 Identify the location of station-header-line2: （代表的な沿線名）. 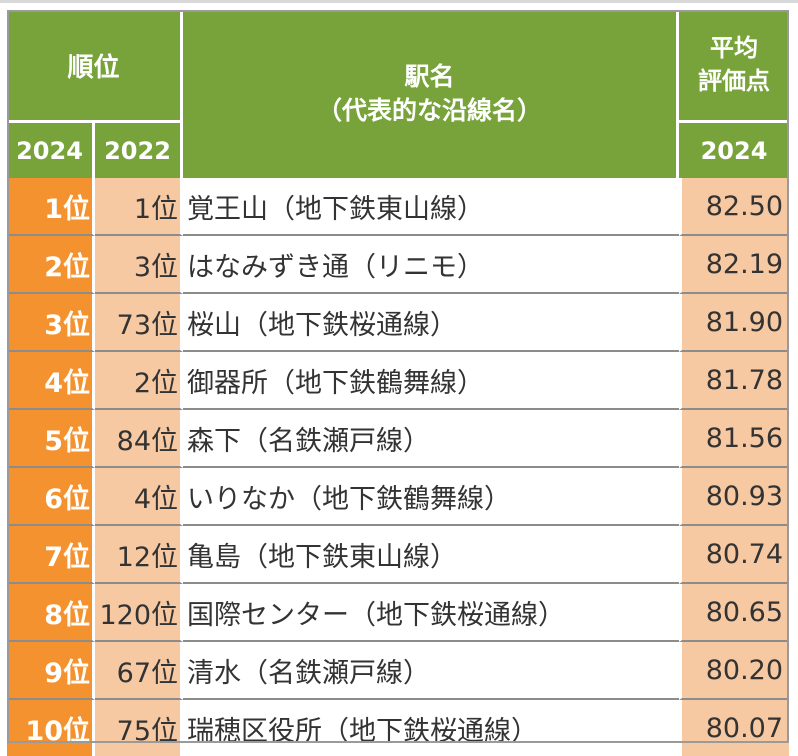
(430, 110).